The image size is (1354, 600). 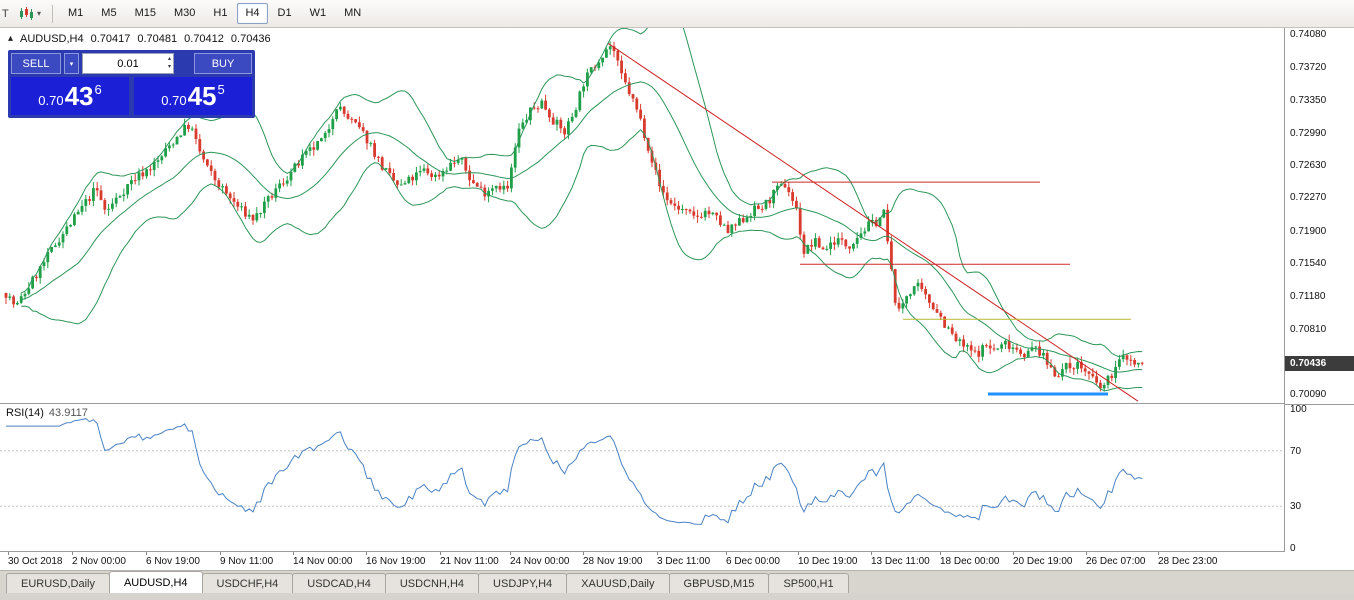 I want to click on time-axis-label: 13 Dec 11:00, so click(x=900, y=561).